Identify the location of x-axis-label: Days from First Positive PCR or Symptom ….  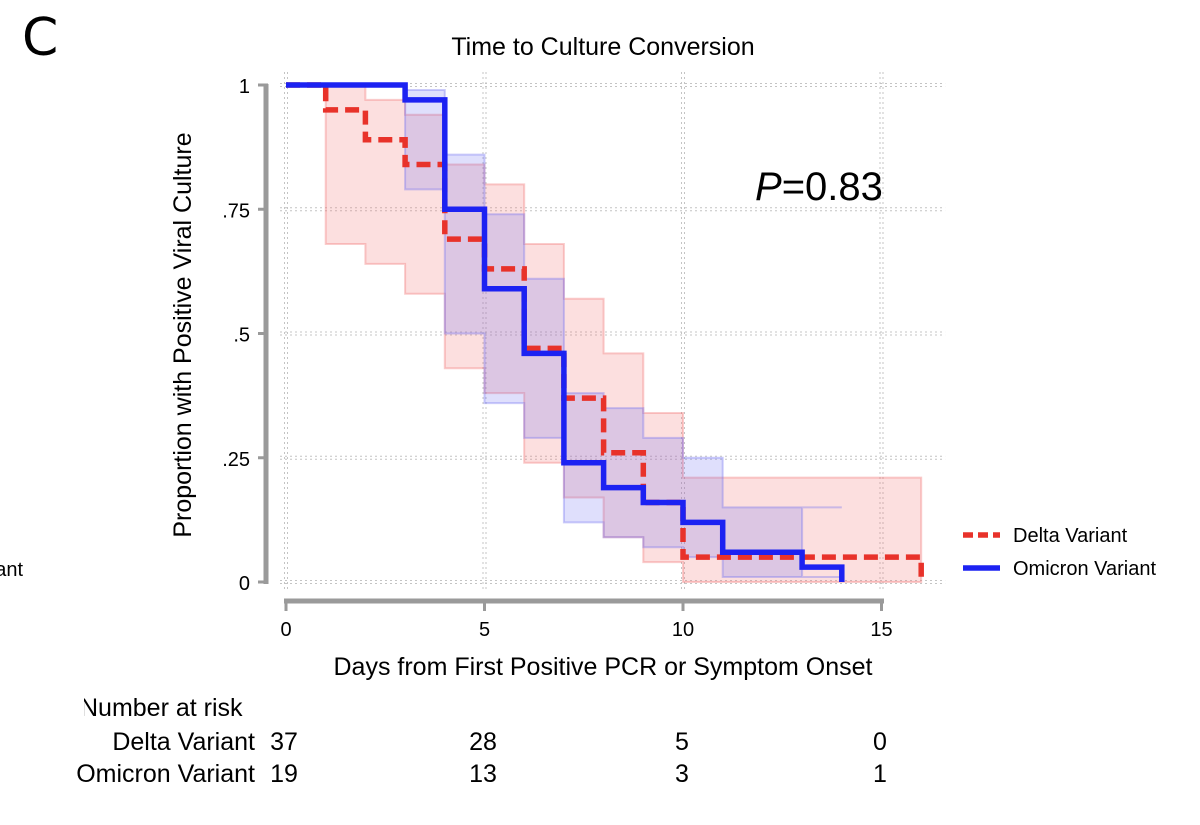
(602, 667).